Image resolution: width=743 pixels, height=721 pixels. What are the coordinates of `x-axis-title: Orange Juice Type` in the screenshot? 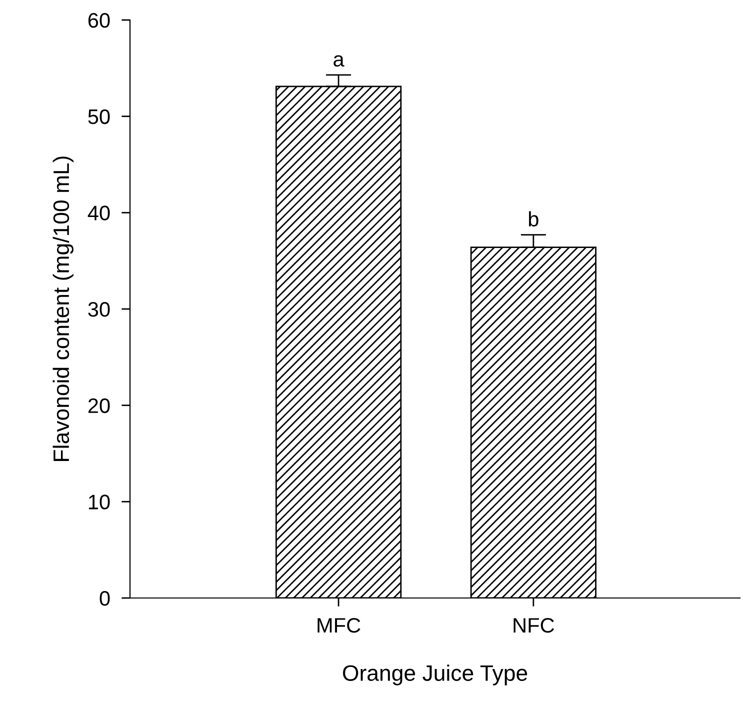 It's located at (435, 675).